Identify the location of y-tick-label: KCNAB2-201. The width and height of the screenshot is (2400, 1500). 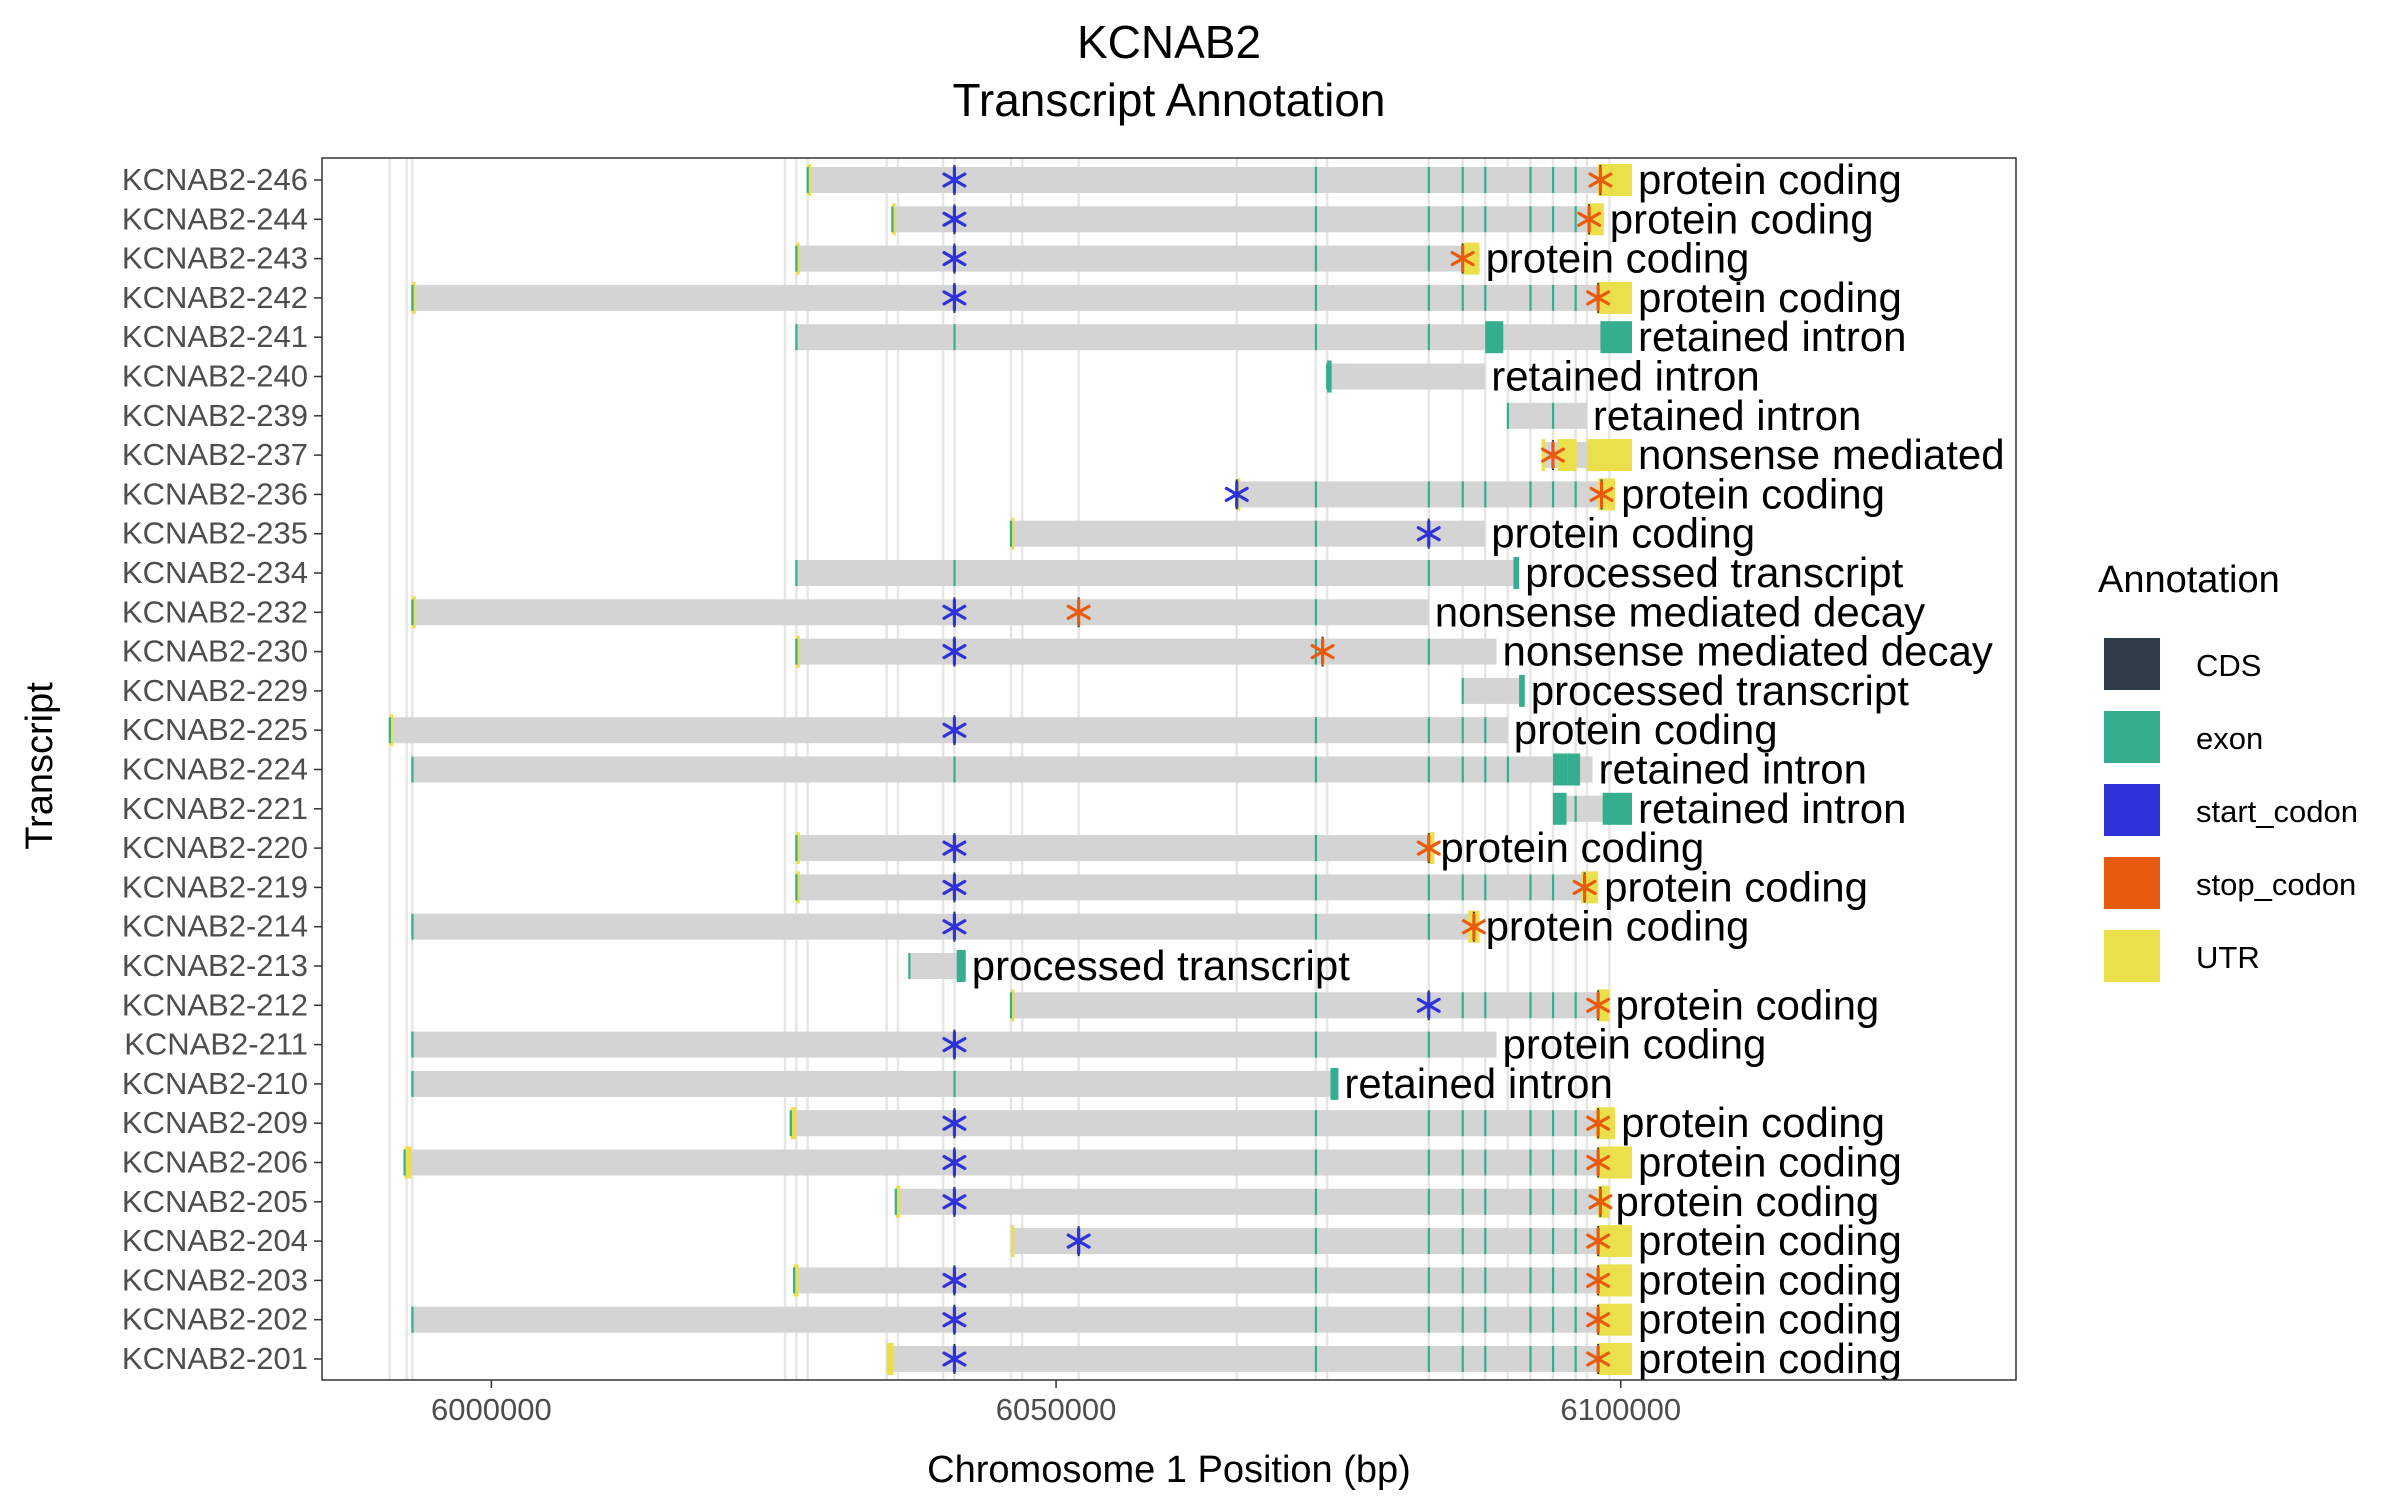
(215, 1358).